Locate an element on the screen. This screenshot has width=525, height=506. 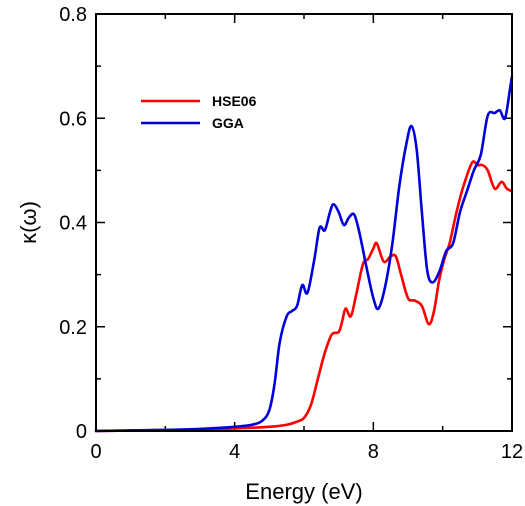
y-tick-label: 0 is located at coordinates (81, 432).